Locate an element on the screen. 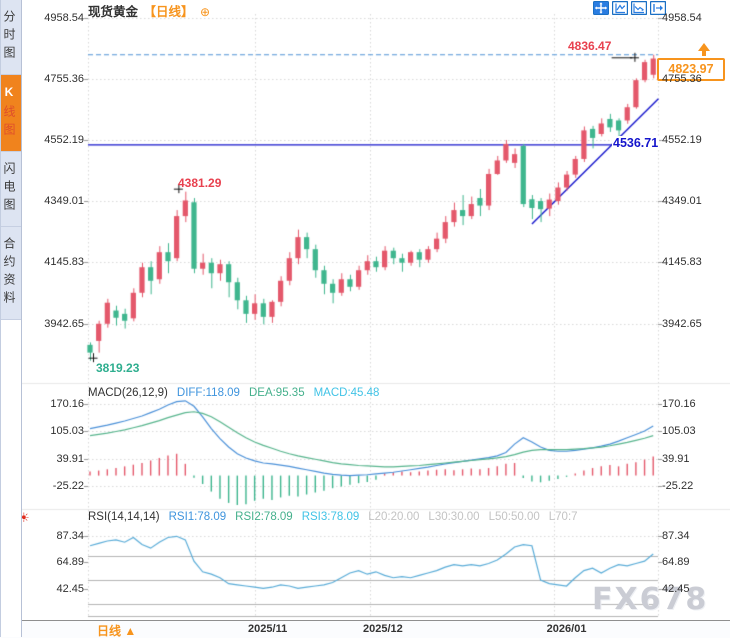 Image resolution: width=730 pixels, height=639 pixels. macd-macd-value: MACD:45.48 is located at coordinates (346, 393).